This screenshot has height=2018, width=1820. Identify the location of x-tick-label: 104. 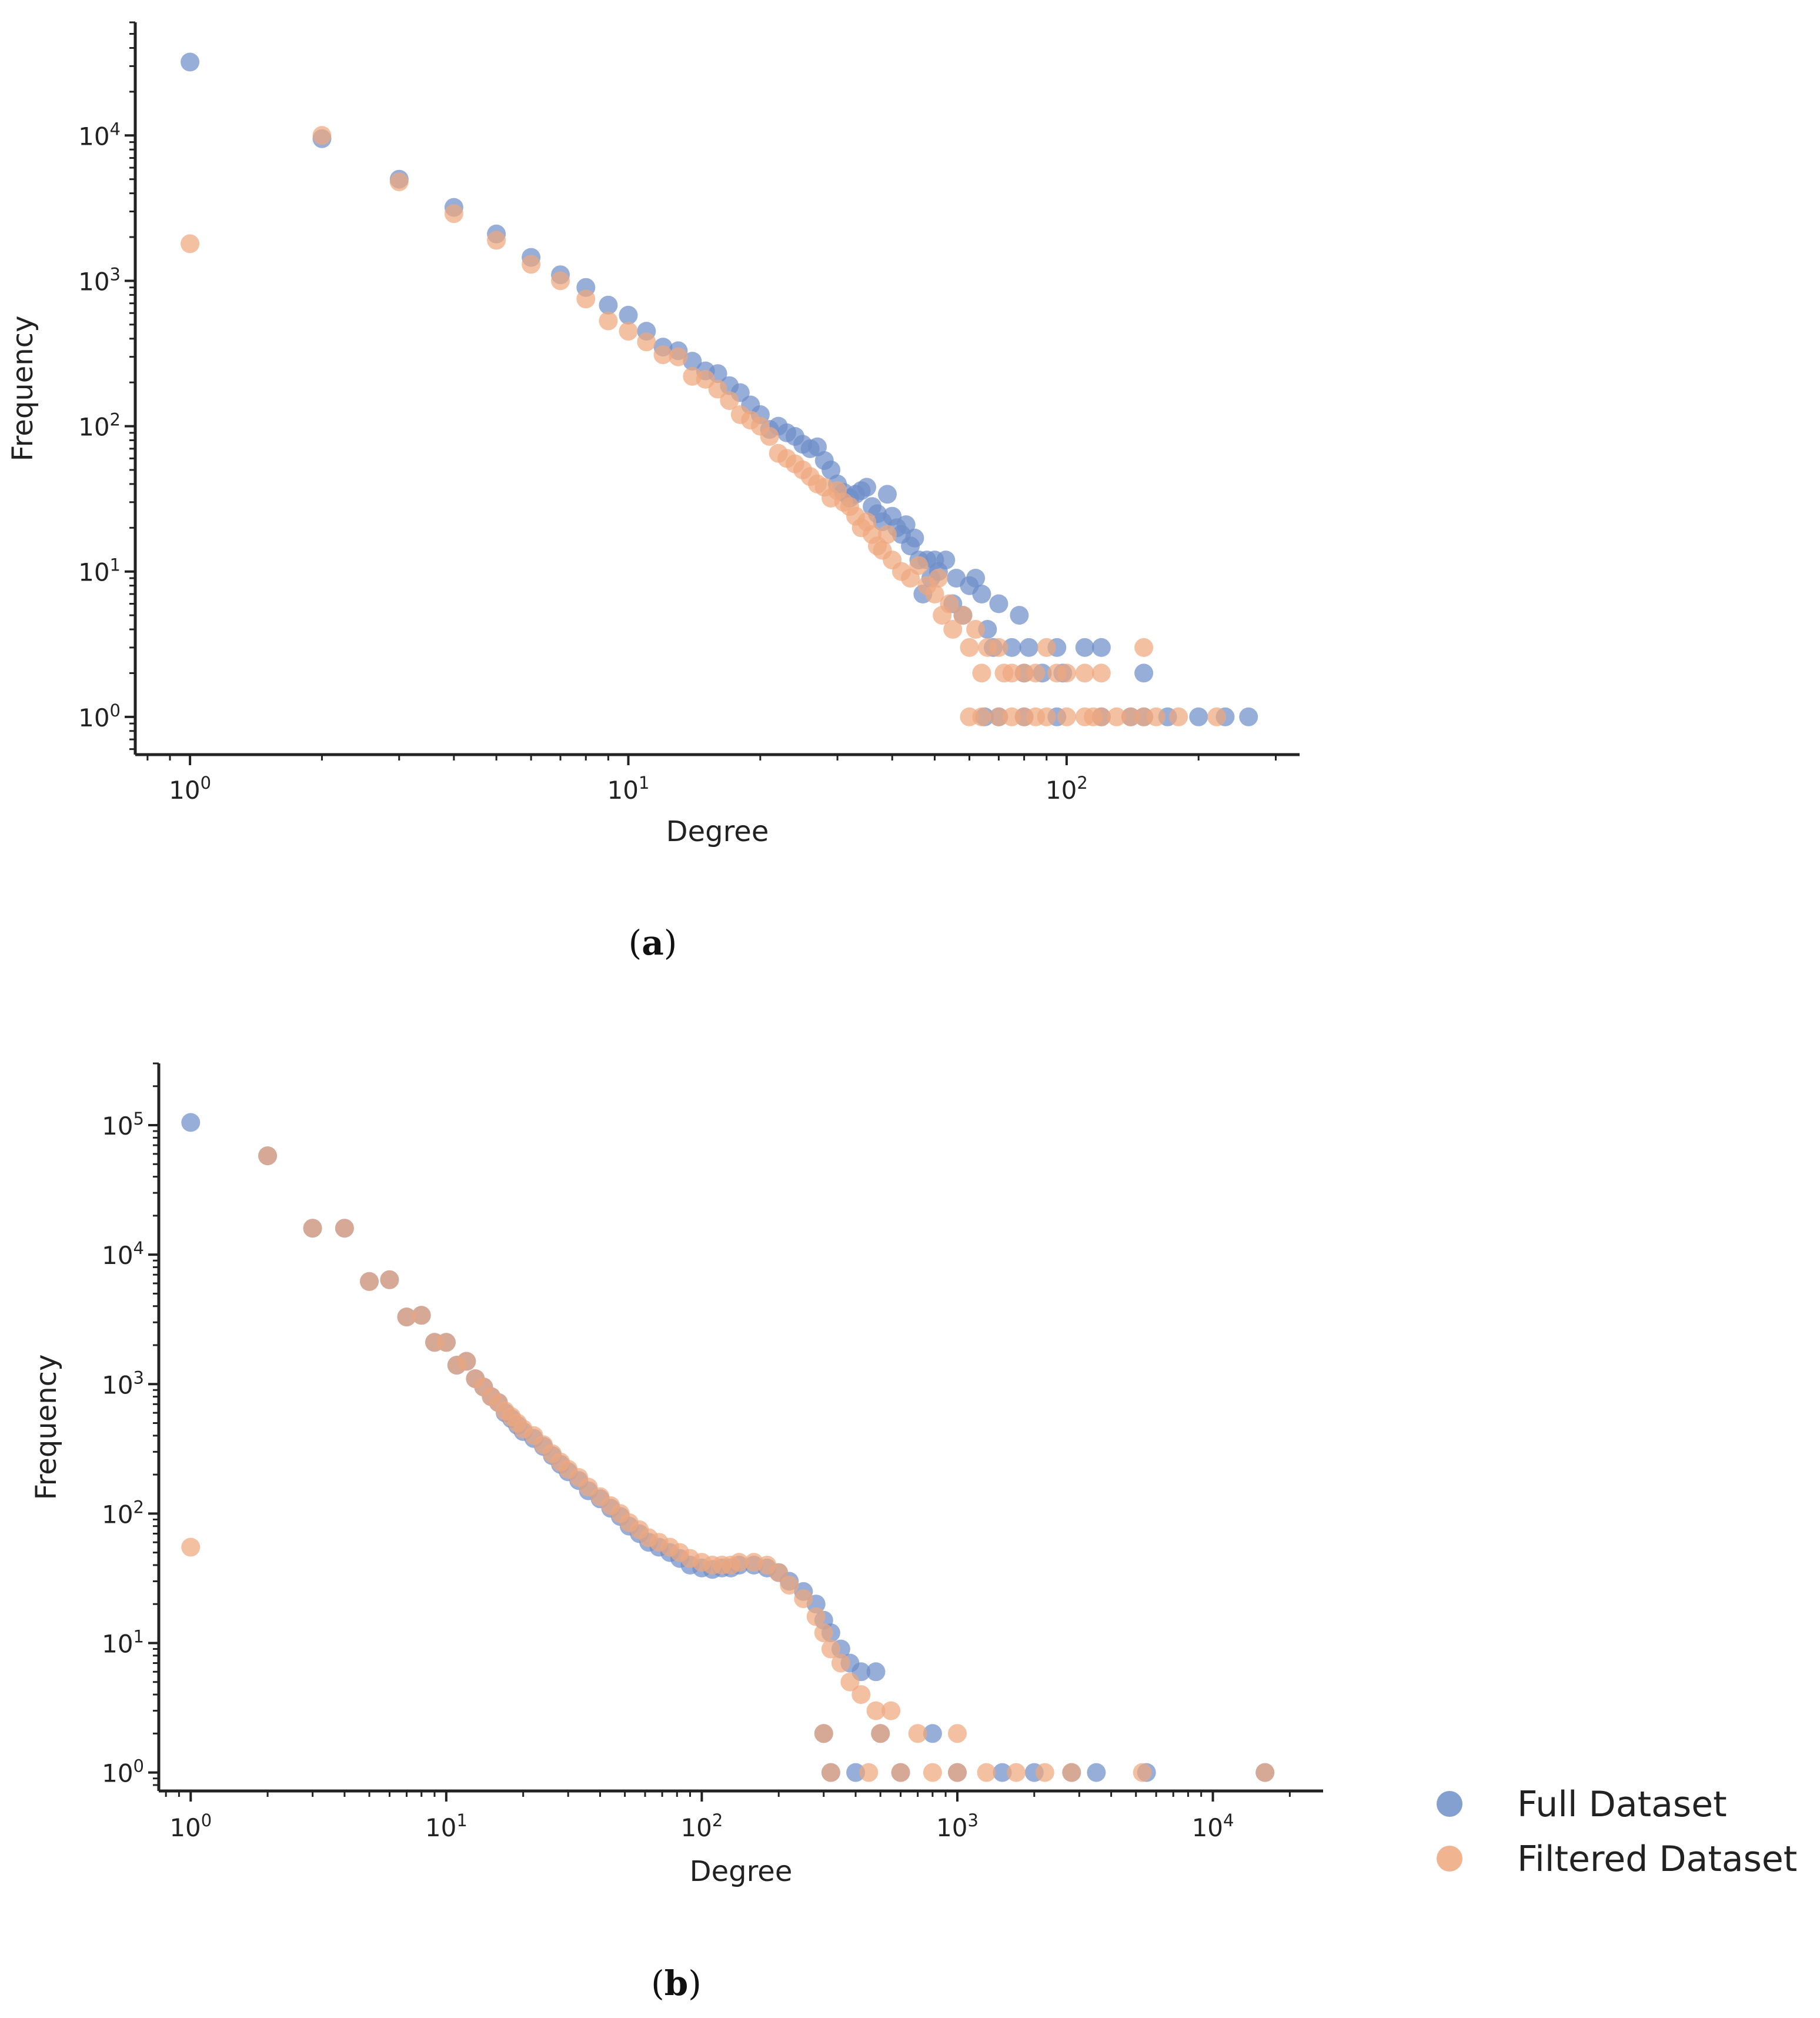
(1213, 1826).